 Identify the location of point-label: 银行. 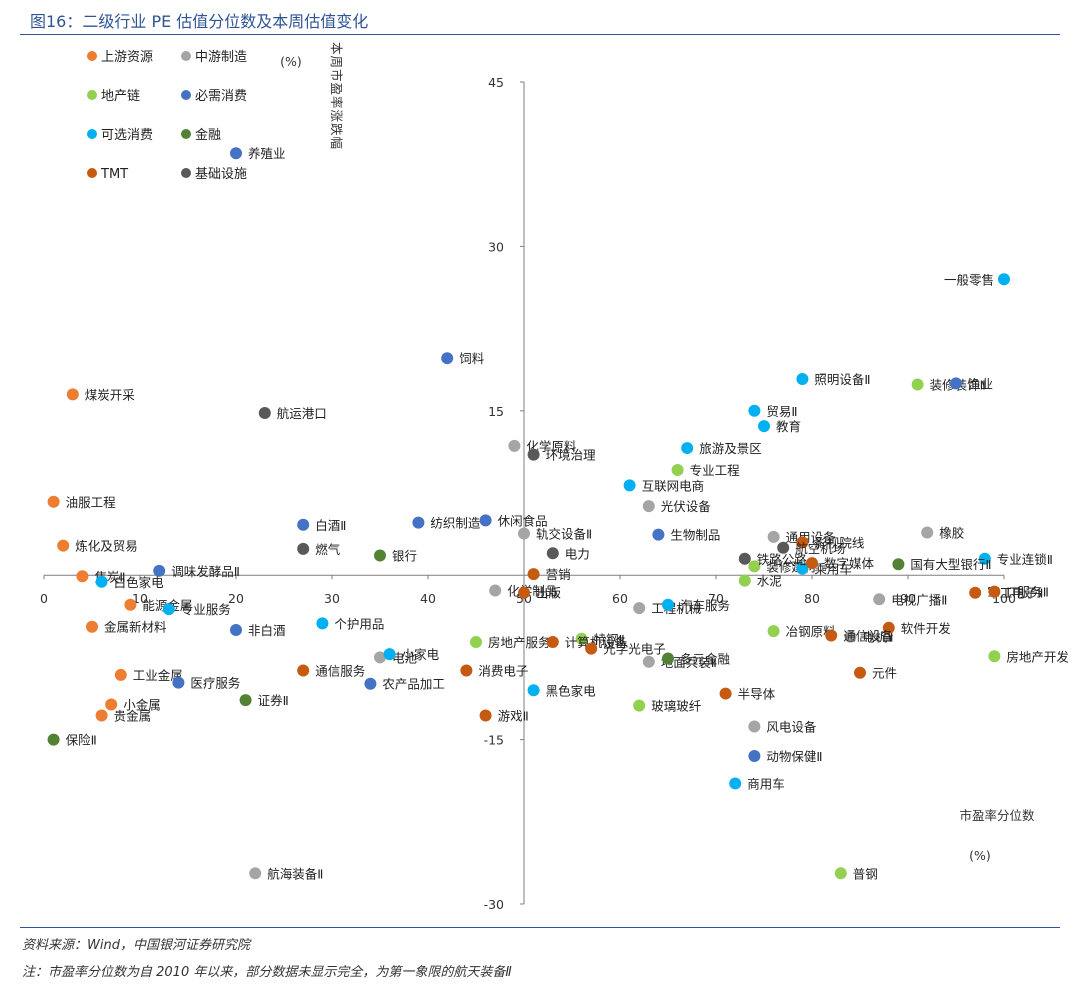
(404, 555).